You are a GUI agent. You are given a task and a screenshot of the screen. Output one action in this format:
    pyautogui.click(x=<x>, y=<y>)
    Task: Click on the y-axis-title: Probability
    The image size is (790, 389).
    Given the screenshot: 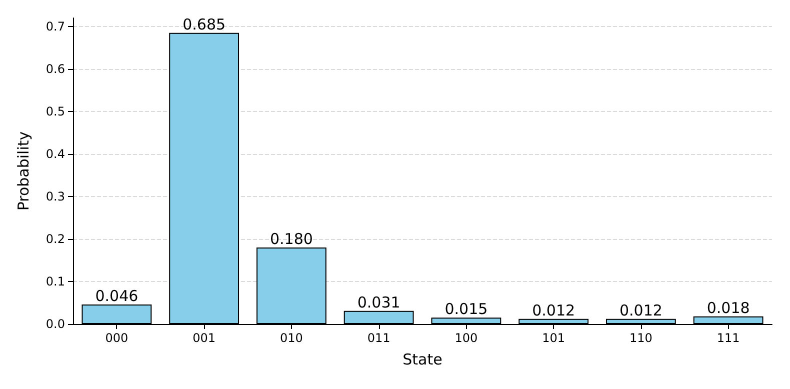 What is the action you would take?
    pyautogui.click(x=23, y=171)
    